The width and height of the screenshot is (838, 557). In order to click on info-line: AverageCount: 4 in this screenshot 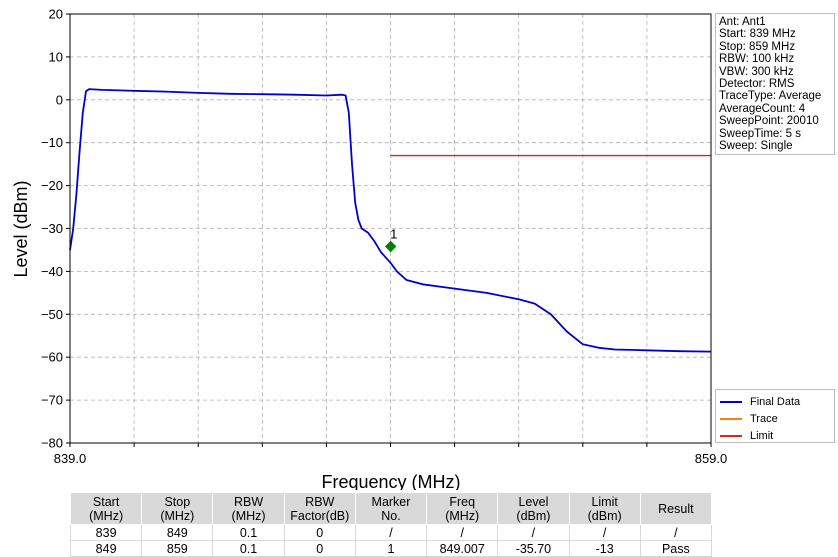, I will do `click(762, 108)`.